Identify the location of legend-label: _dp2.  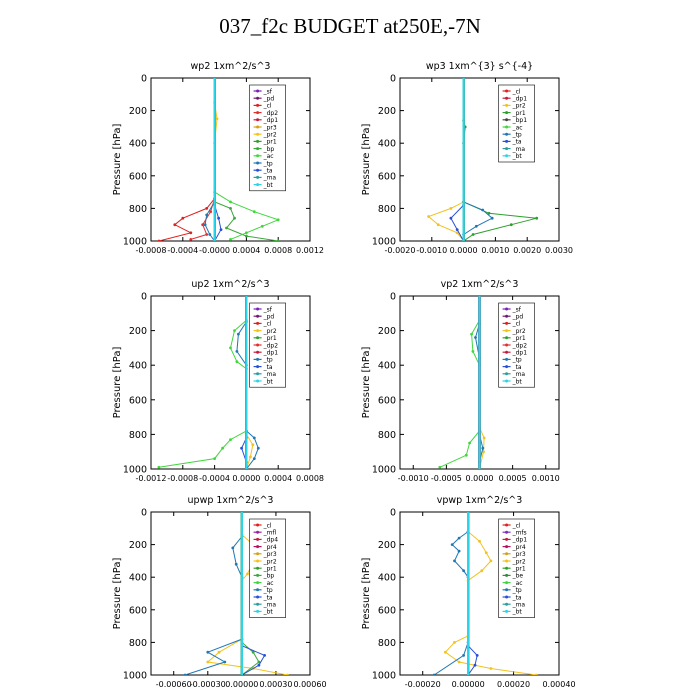
(271, 113).